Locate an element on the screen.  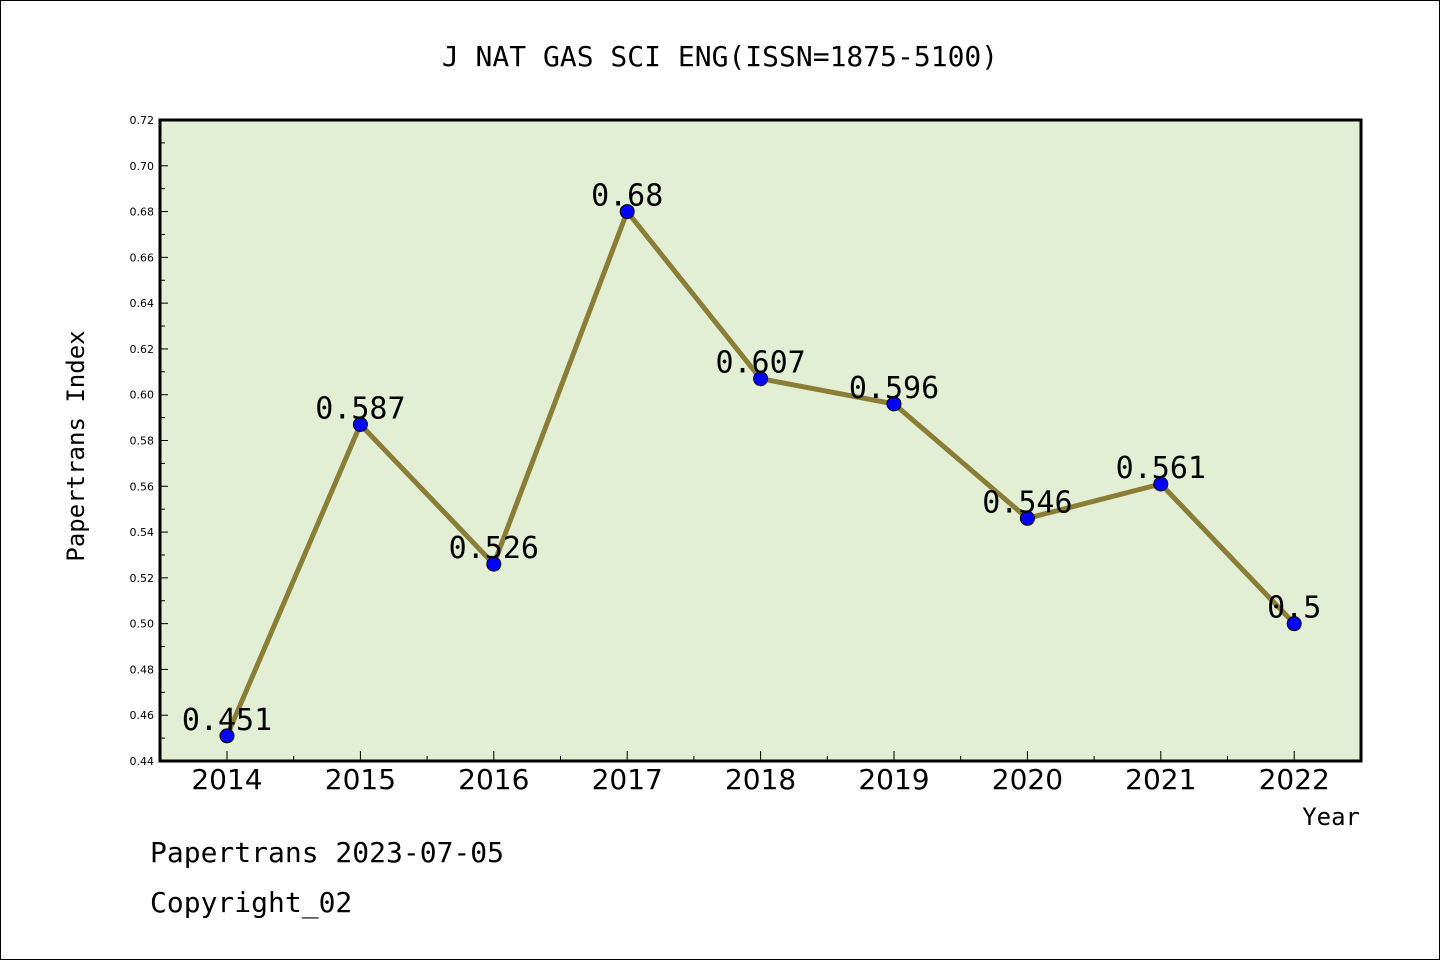
y-tick-label: 0.54 is located at coordinates (142, 532).